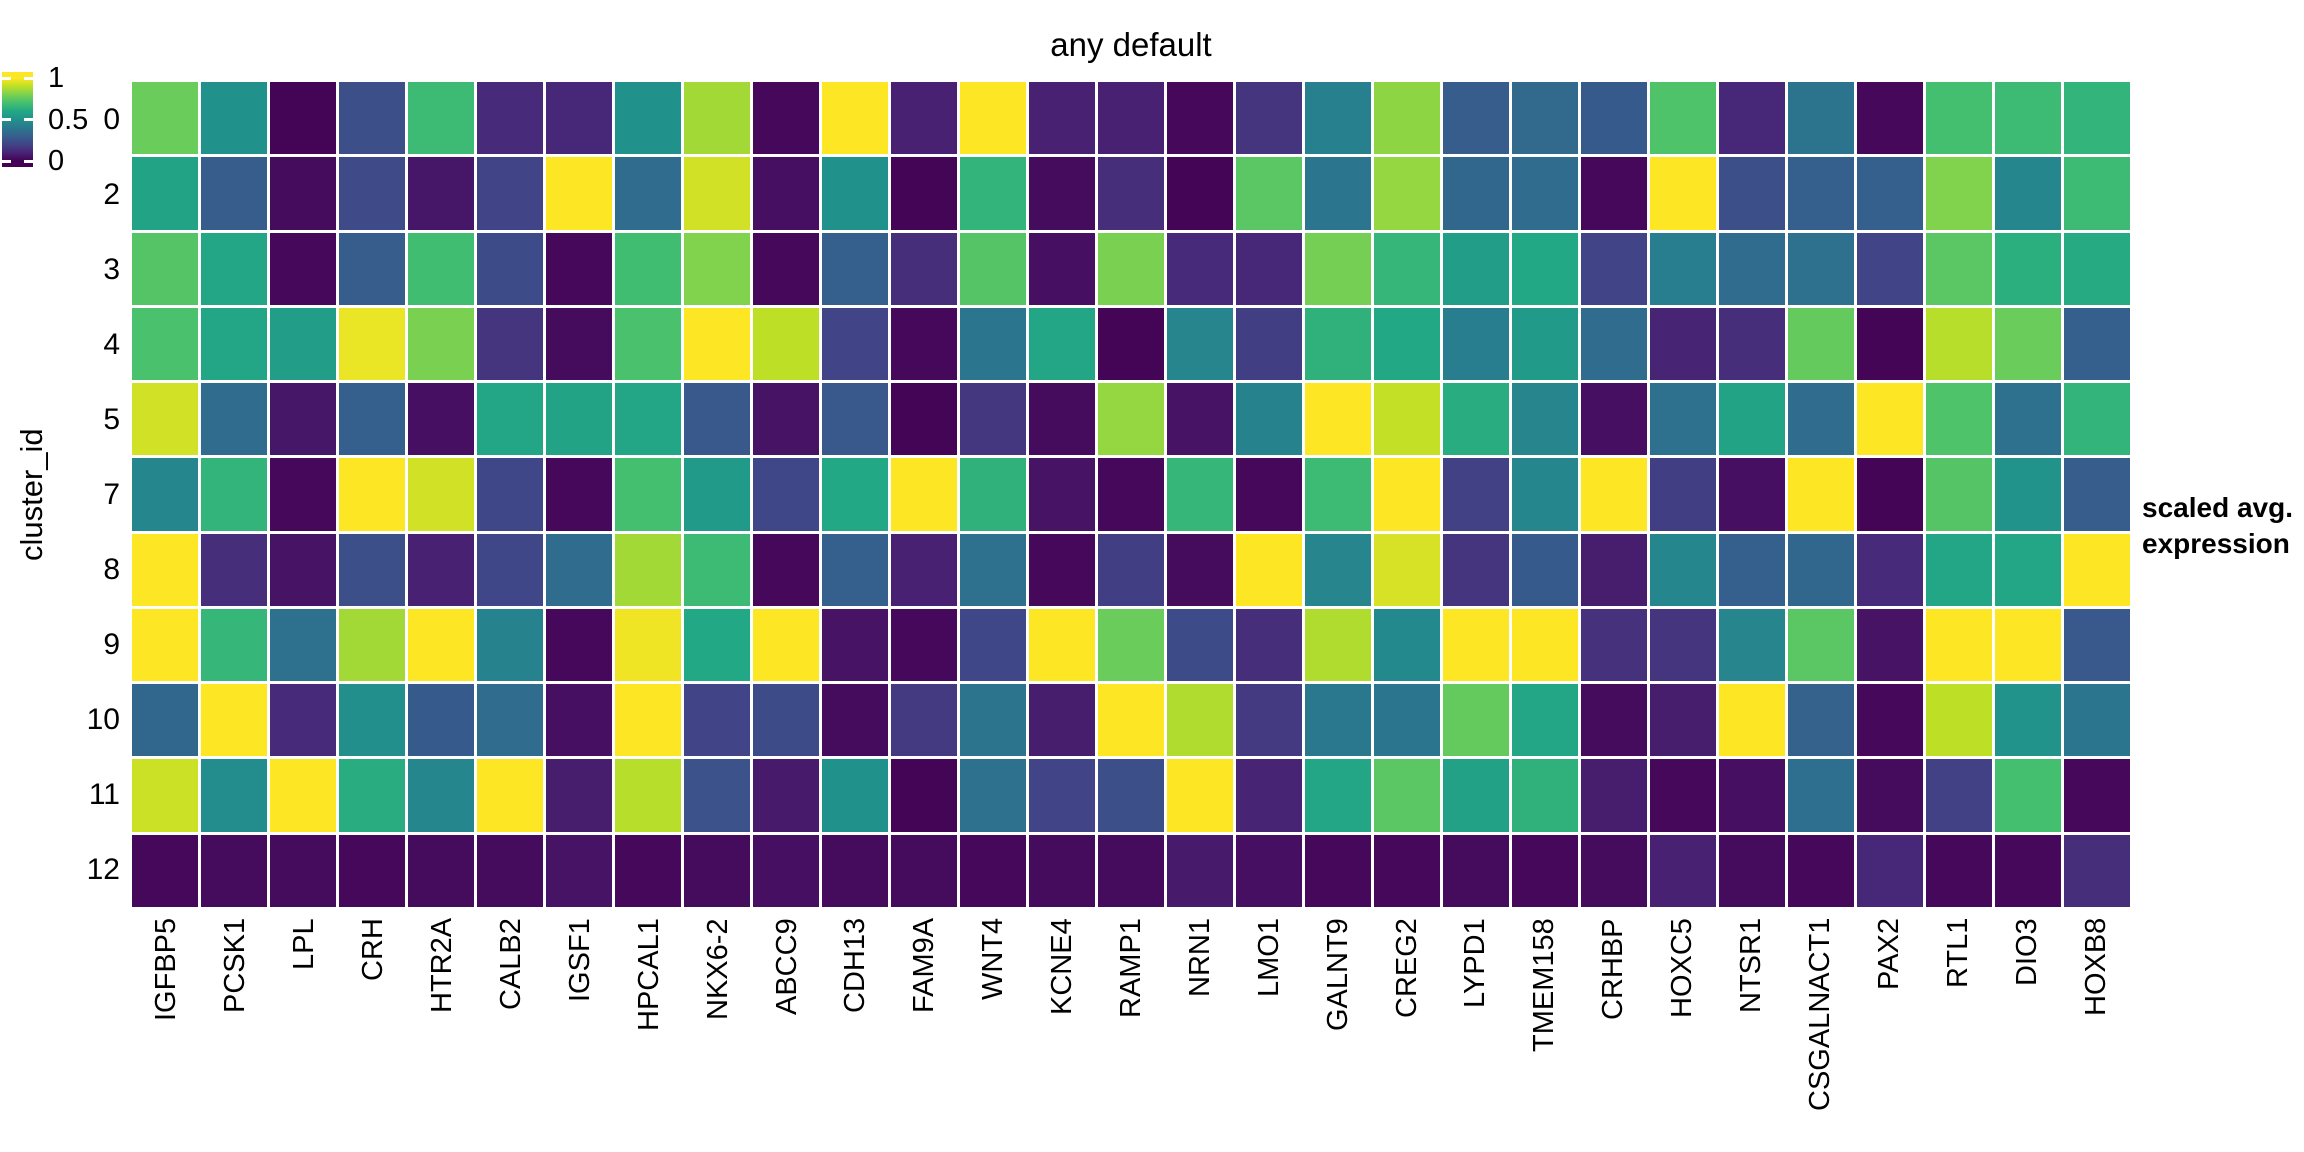 The height and width of the screenshot is (1152, 2304). What do you see at coordinates (304, 944) in the screenshot?
I see `x-tick-label: LPL` at bounding box center [304, 944].